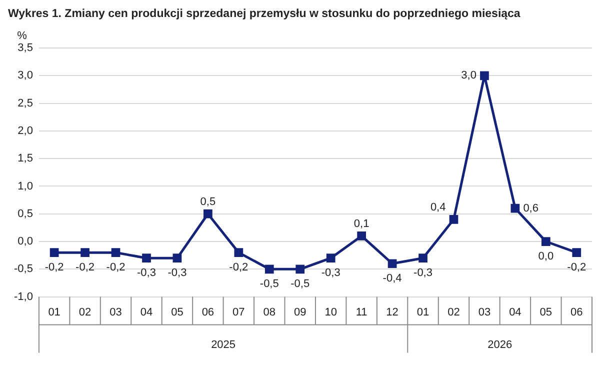  Describe the element at coordinates (25, 76) in the screenshot. I see `y-tick-label: 3,0` at that location.